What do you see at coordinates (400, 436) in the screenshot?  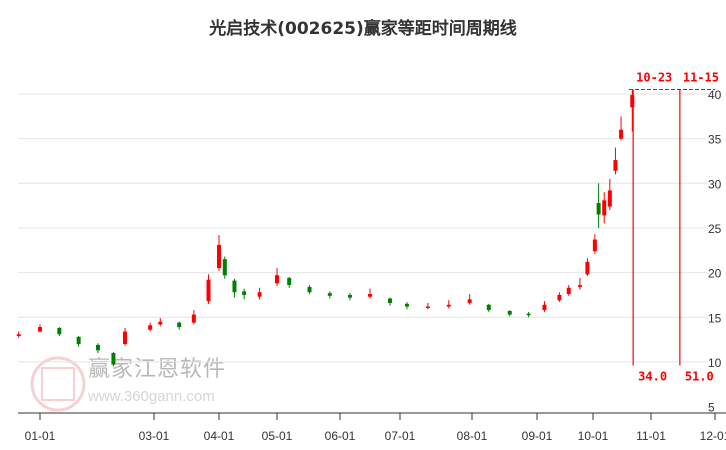 I see `x-tick-label: 07-01` at bounding box center [400, 436].